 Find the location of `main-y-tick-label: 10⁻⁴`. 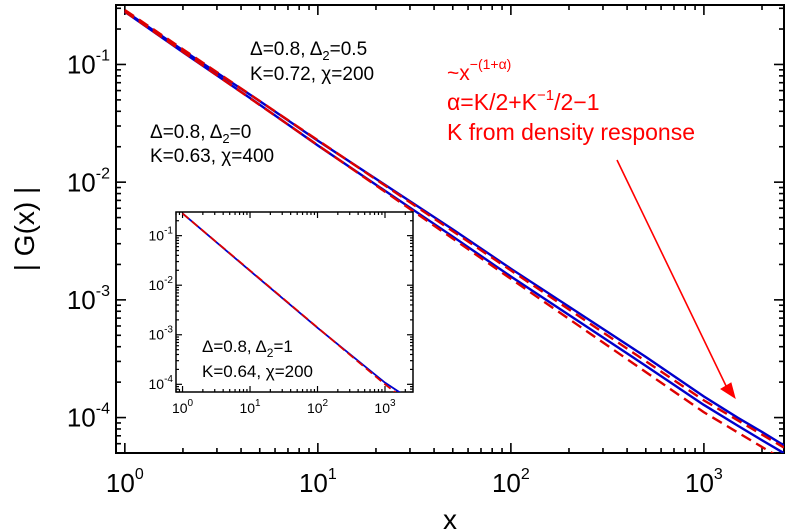

main-y-tick-label: 10⁻⁴ is located at coordinates (88, 417).